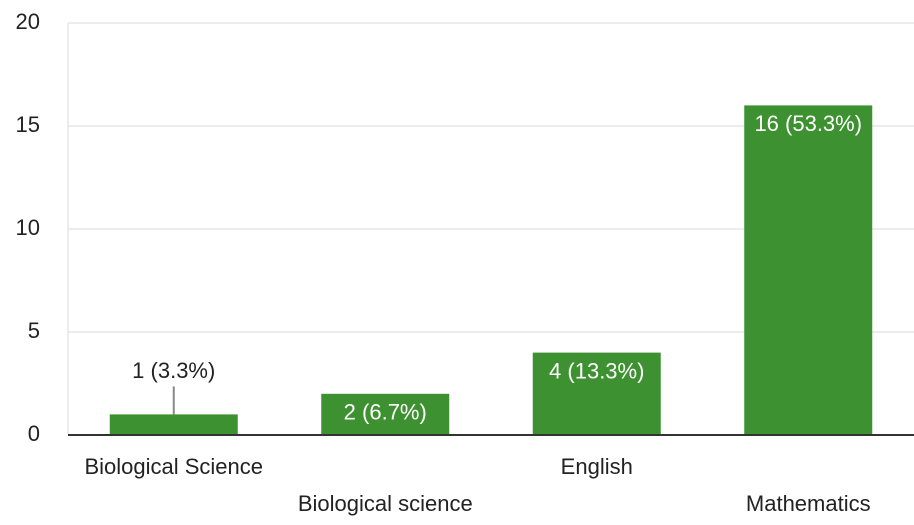 Image resolution: width=914 pixels, height=525 pixels. Describe the element at coordinates (385, 503) in the screenshot. I see `x-tick-label: Biological science` at that location.